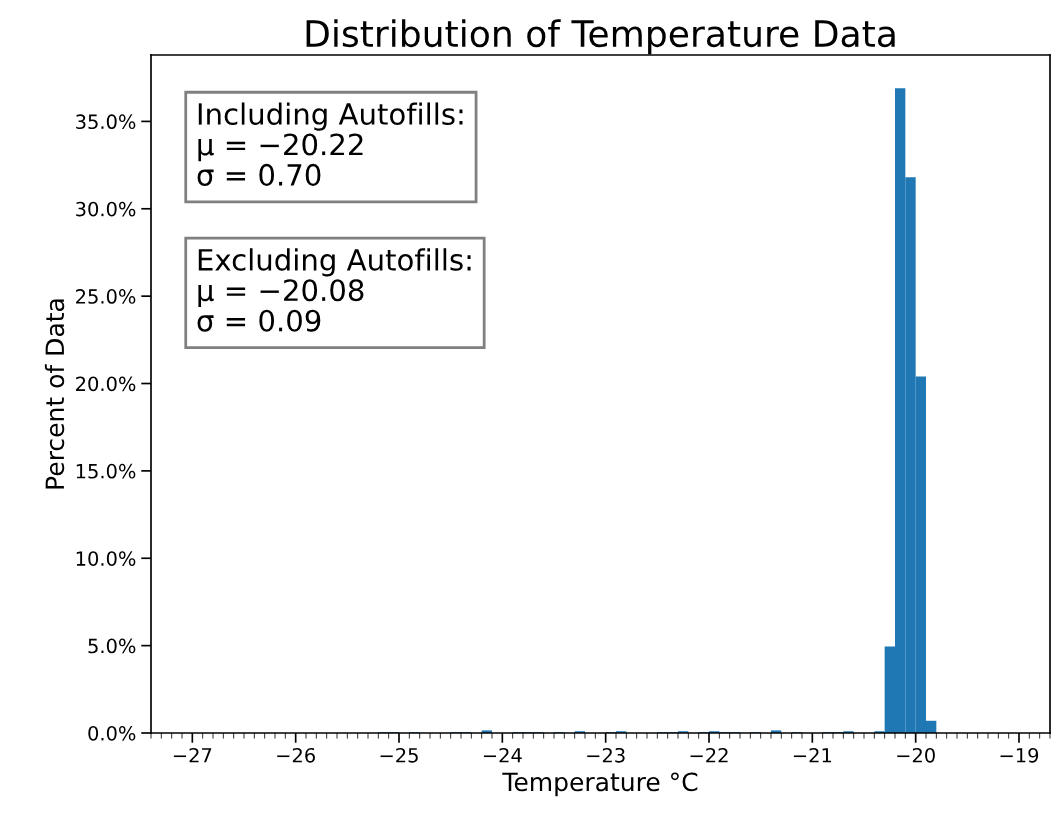  I want to click on x-axis-title: Temperature °C, so click(600, 784).